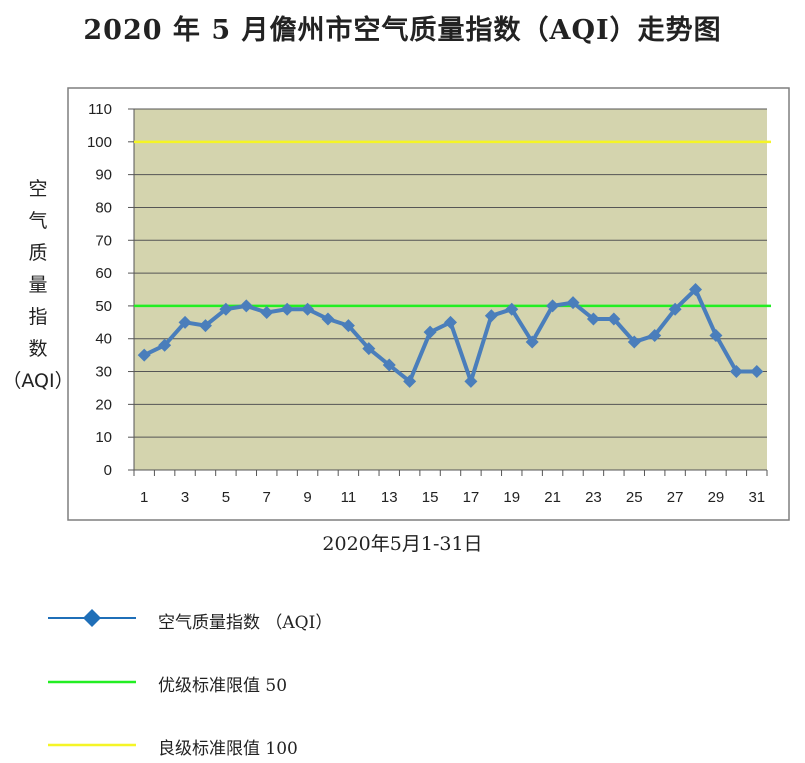 This screenshot has height=763, width=805. I want to click on y-tick-label: 90, so click(103, 175).